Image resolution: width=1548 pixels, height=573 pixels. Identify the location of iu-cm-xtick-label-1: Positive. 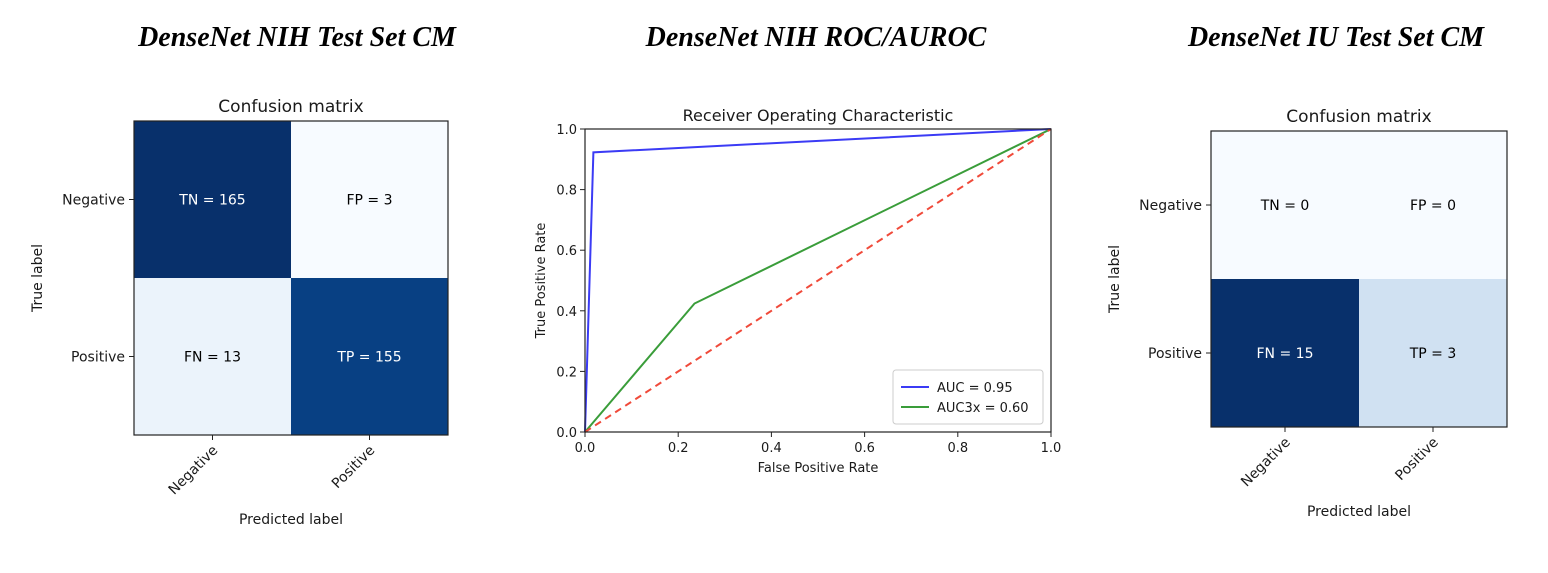
(1416, 459).